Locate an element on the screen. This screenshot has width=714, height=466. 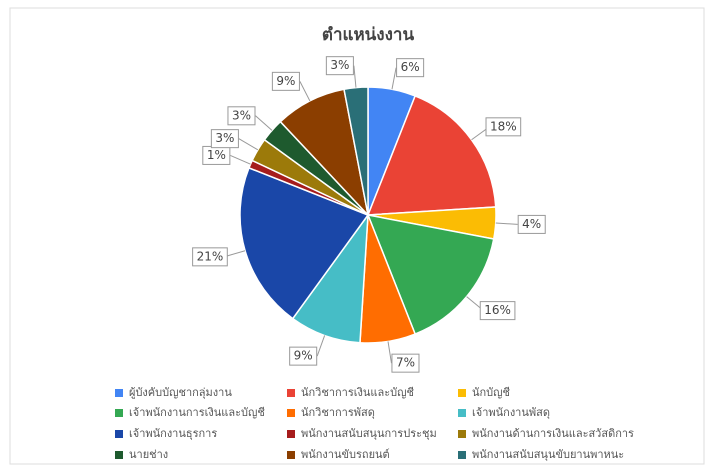
legend-label: เจ้าพนักงานธุรการ is located at coordinates (173, 433).